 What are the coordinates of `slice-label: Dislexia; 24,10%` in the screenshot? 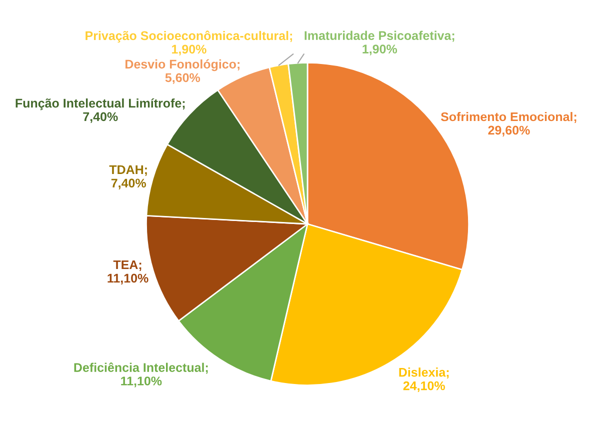 It's located at (424, 380).